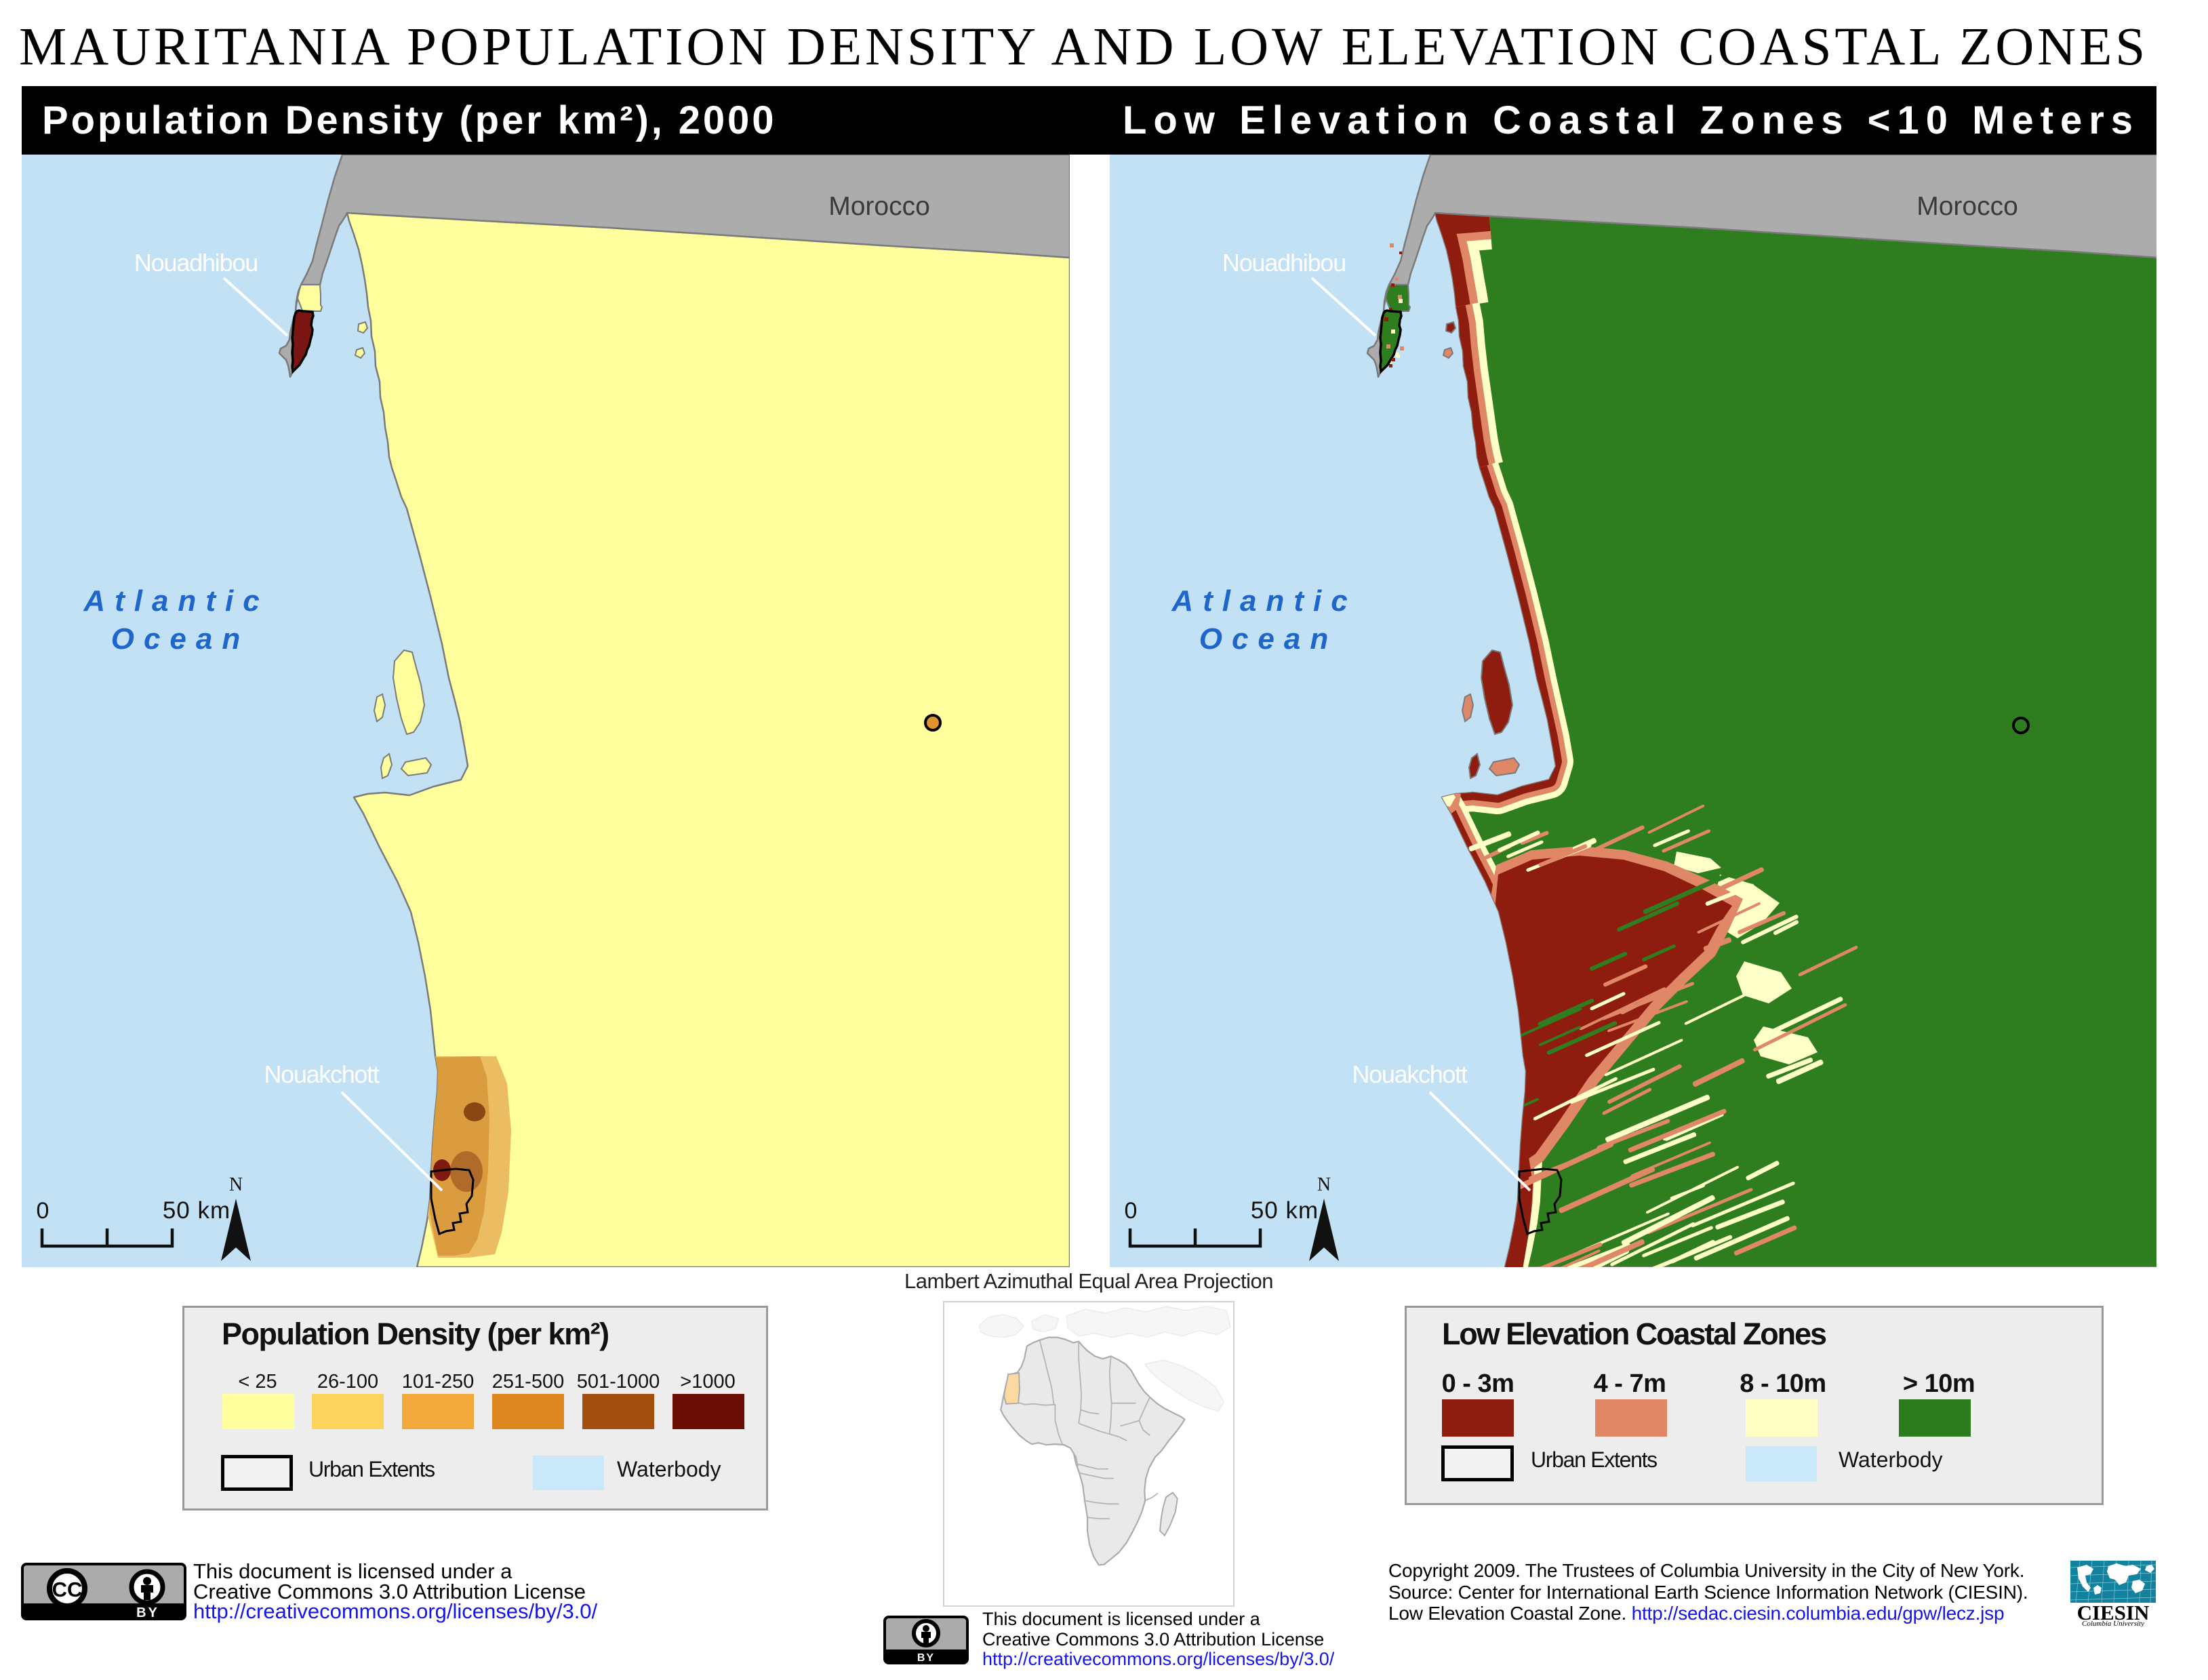  Describe the element at coordinates (2113, 1624) in the screenshot. I see `svg-text: Columbia University` at that location.